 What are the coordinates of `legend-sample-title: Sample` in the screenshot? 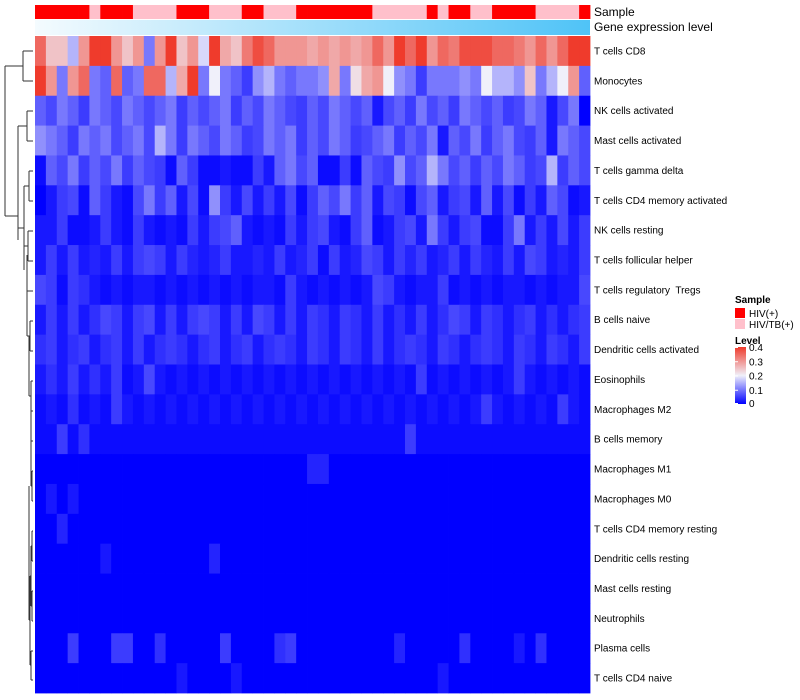 It's located at (753, 300).